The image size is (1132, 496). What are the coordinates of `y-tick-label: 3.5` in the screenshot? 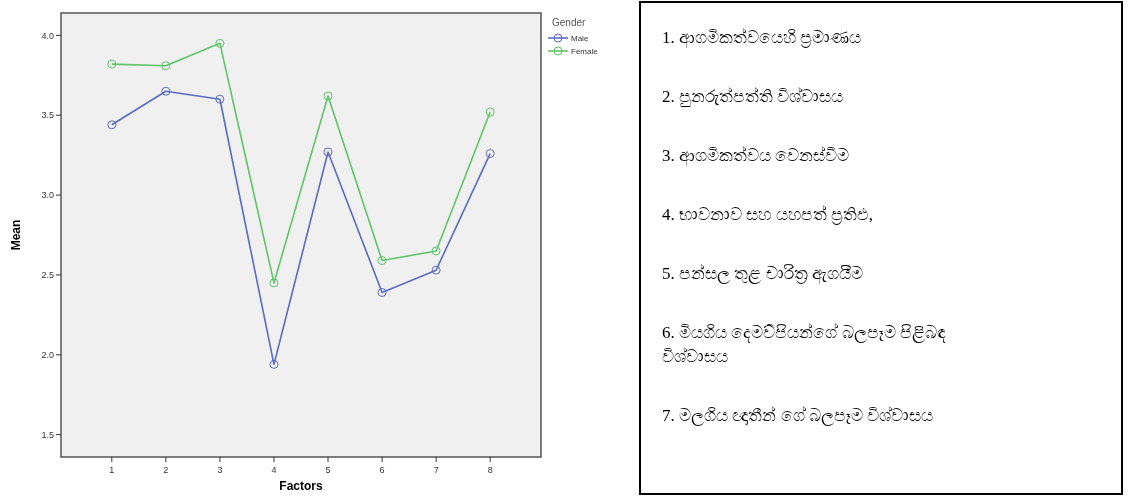 It's located at (47, 115).